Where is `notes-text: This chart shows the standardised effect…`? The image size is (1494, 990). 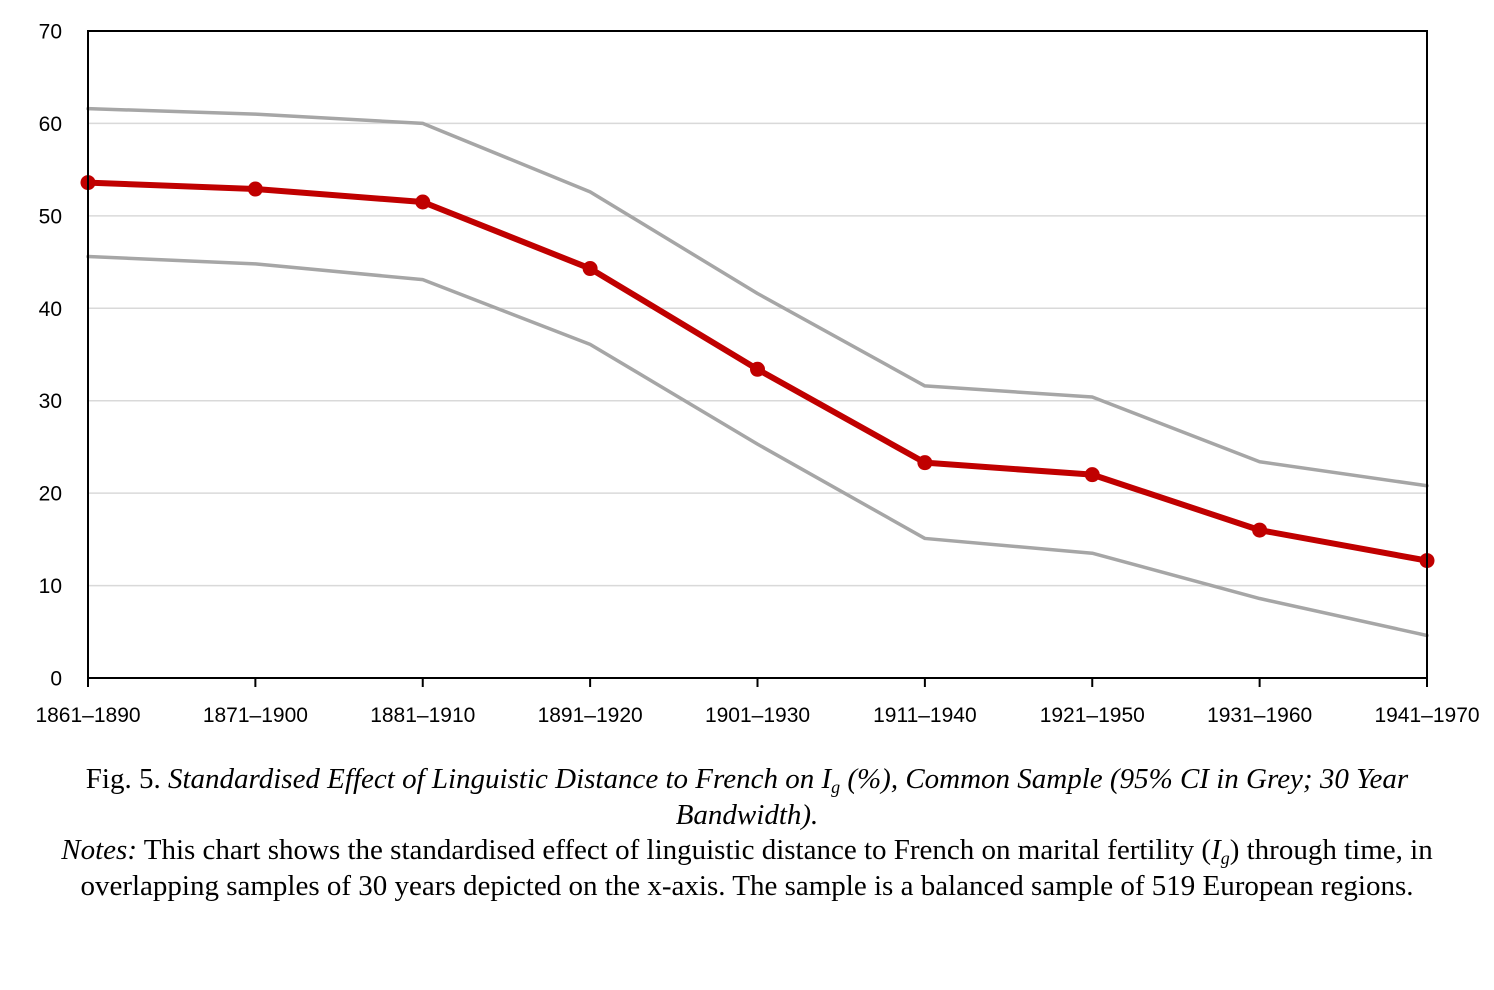
notes-text: This chart shows the standardised effect… is located at coordinates (674, 850).